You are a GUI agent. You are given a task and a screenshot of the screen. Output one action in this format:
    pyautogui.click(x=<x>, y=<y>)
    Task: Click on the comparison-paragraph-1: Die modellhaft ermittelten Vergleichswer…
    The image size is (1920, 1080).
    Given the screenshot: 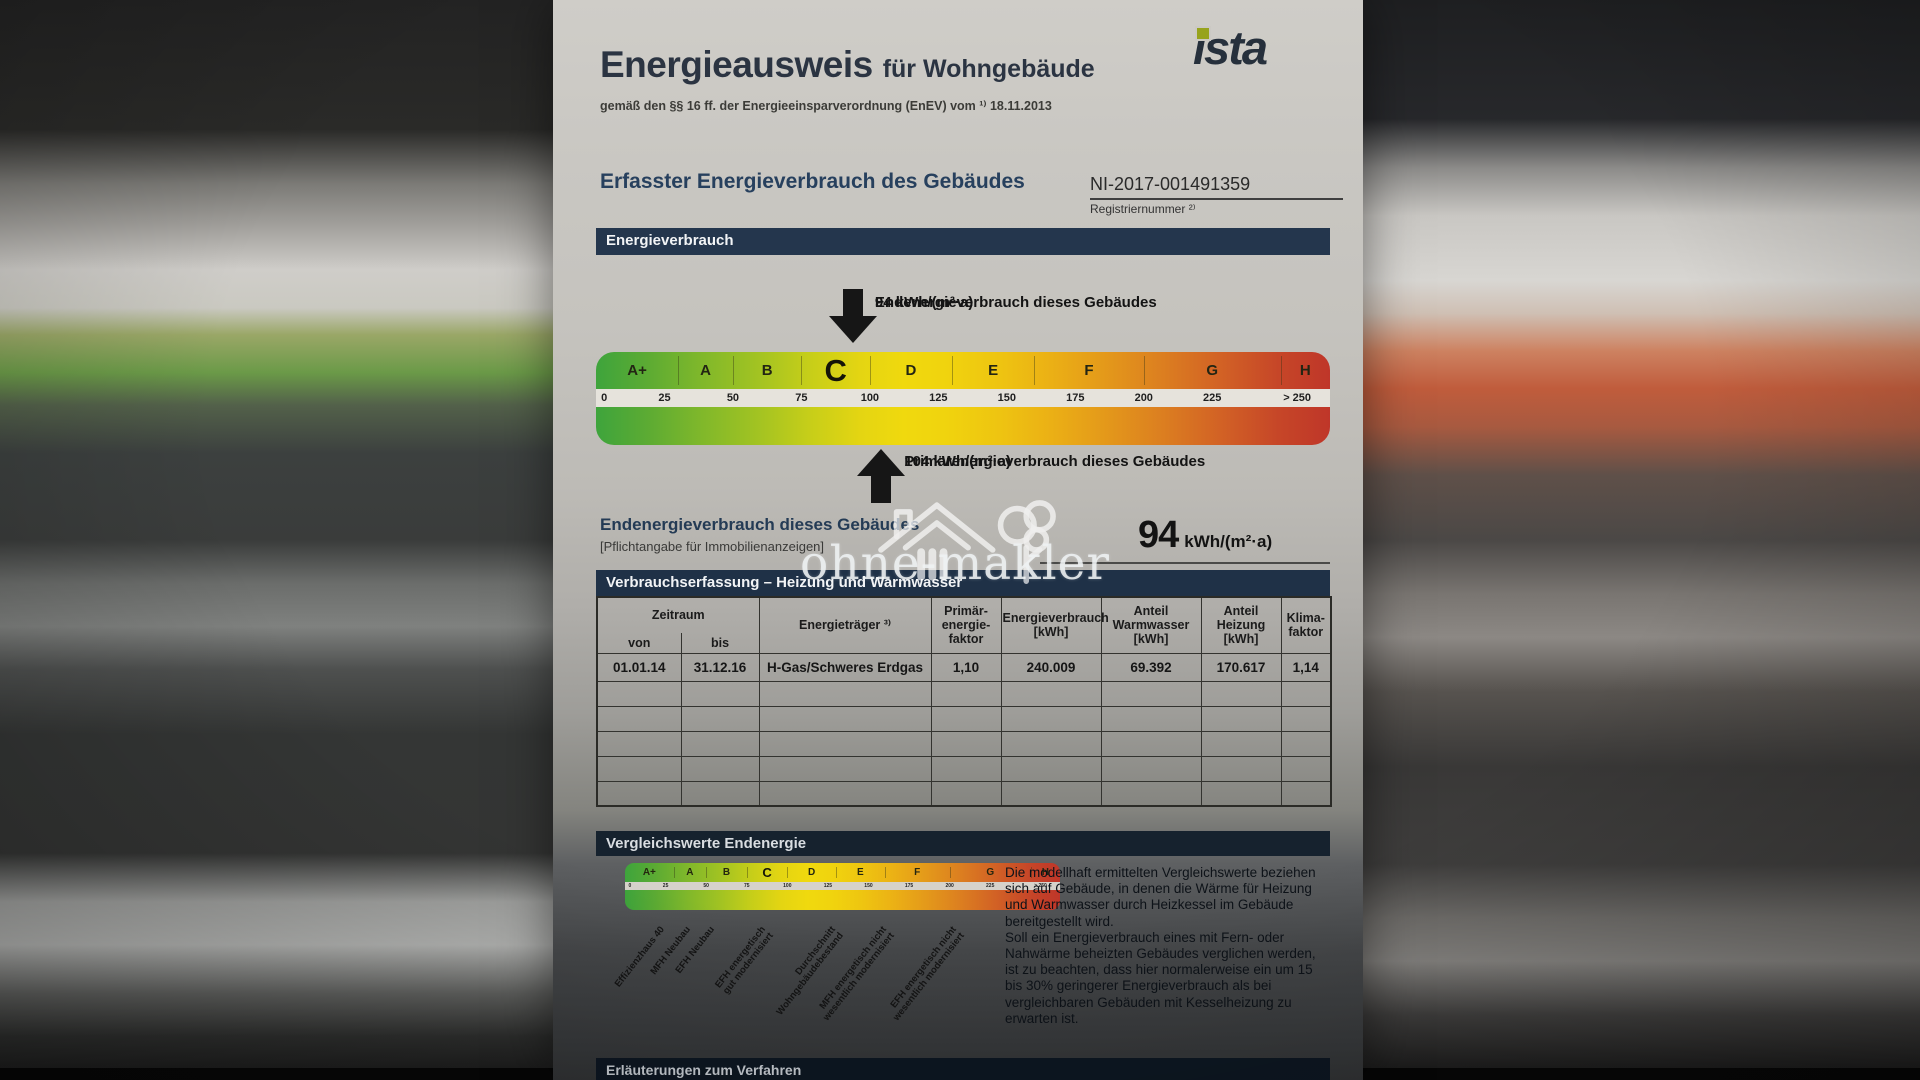 What is the action you would take?
    pyautogui.click(x=1160, y=897)
    